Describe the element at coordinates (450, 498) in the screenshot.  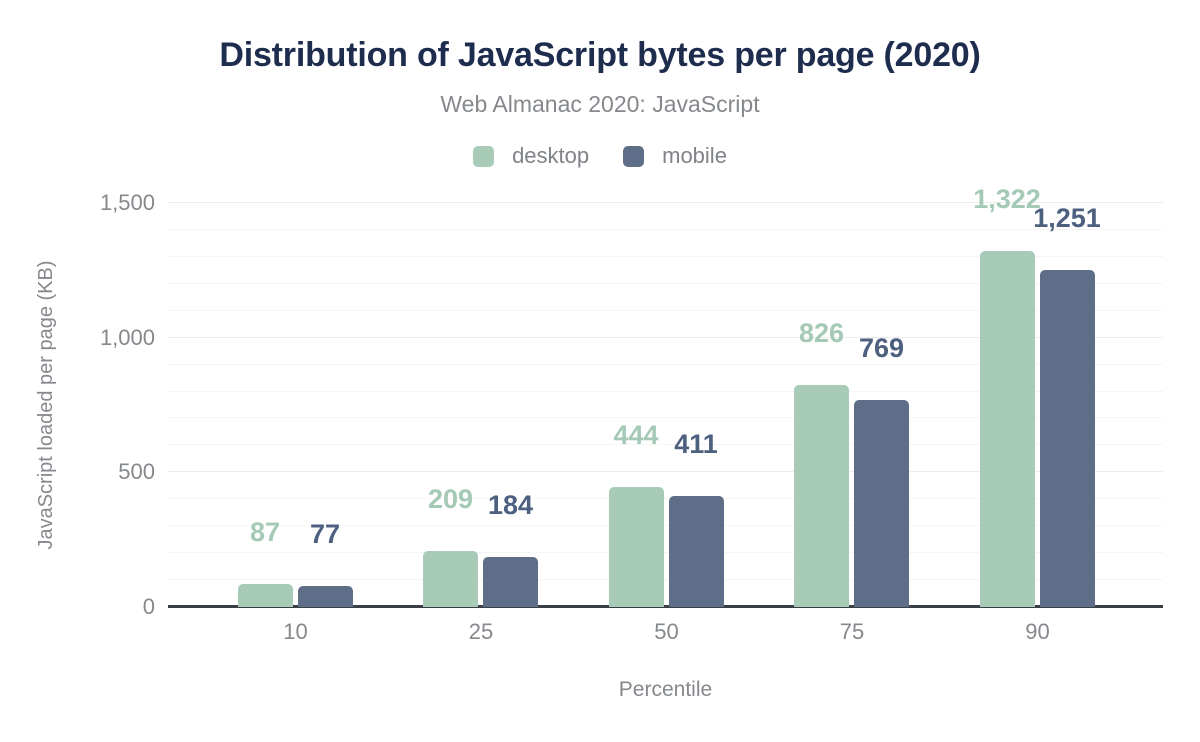
I see `bar-value-desktop-p25: 209` at that location.